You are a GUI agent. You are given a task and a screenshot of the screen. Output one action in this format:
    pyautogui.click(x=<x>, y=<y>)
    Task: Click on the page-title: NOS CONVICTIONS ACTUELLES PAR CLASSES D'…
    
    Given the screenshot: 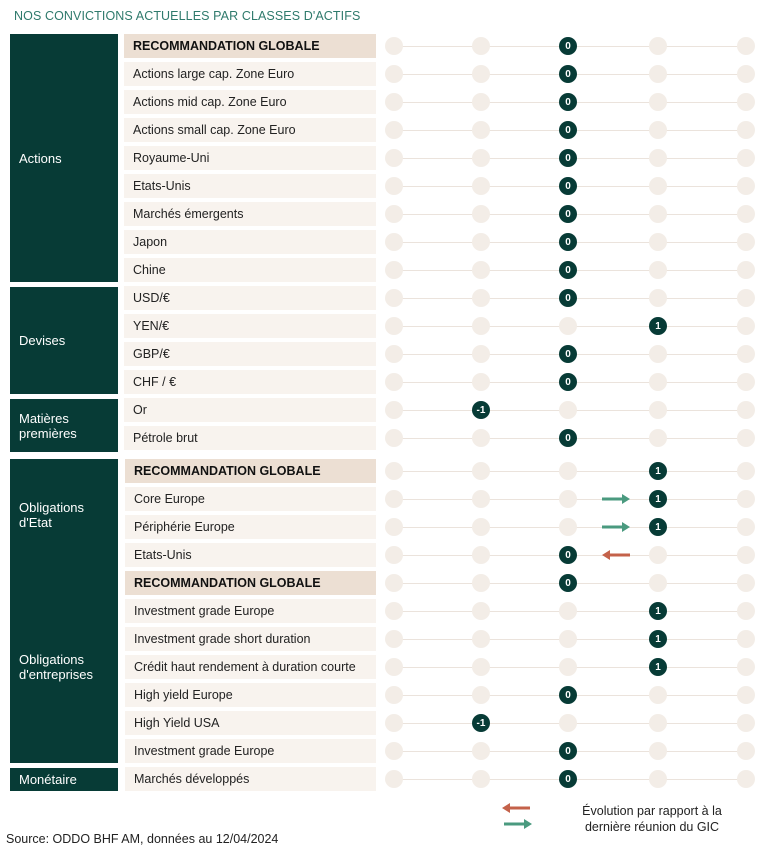 What is the action you would take?
    pyautogui.click(x=187, y=16)
    